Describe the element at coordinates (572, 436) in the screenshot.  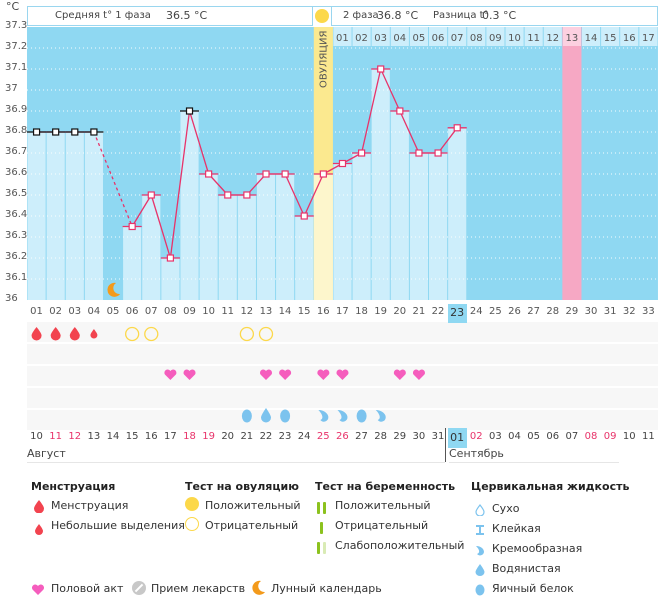
I see `date-label: 07` at that location.